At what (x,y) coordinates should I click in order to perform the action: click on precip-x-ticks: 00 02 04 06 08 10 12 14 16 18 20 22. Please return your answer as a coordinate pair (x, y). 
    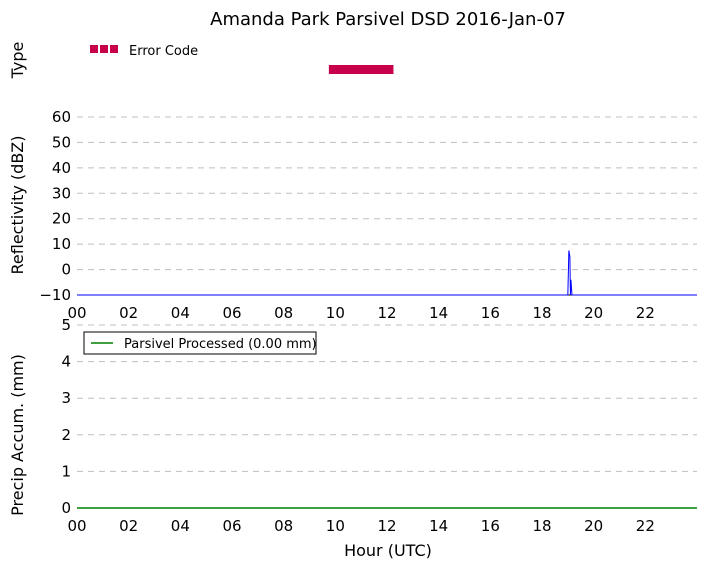
    Looking at the image, I should click on (360, 526).